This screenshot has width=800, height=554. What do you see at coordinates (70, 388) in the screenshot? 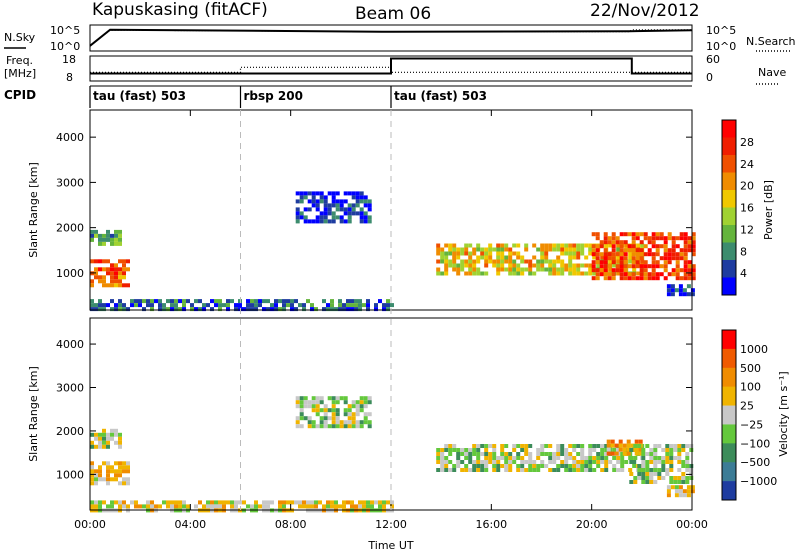
I see `y-tick-label: 3000` at bounding box center [70, 388].